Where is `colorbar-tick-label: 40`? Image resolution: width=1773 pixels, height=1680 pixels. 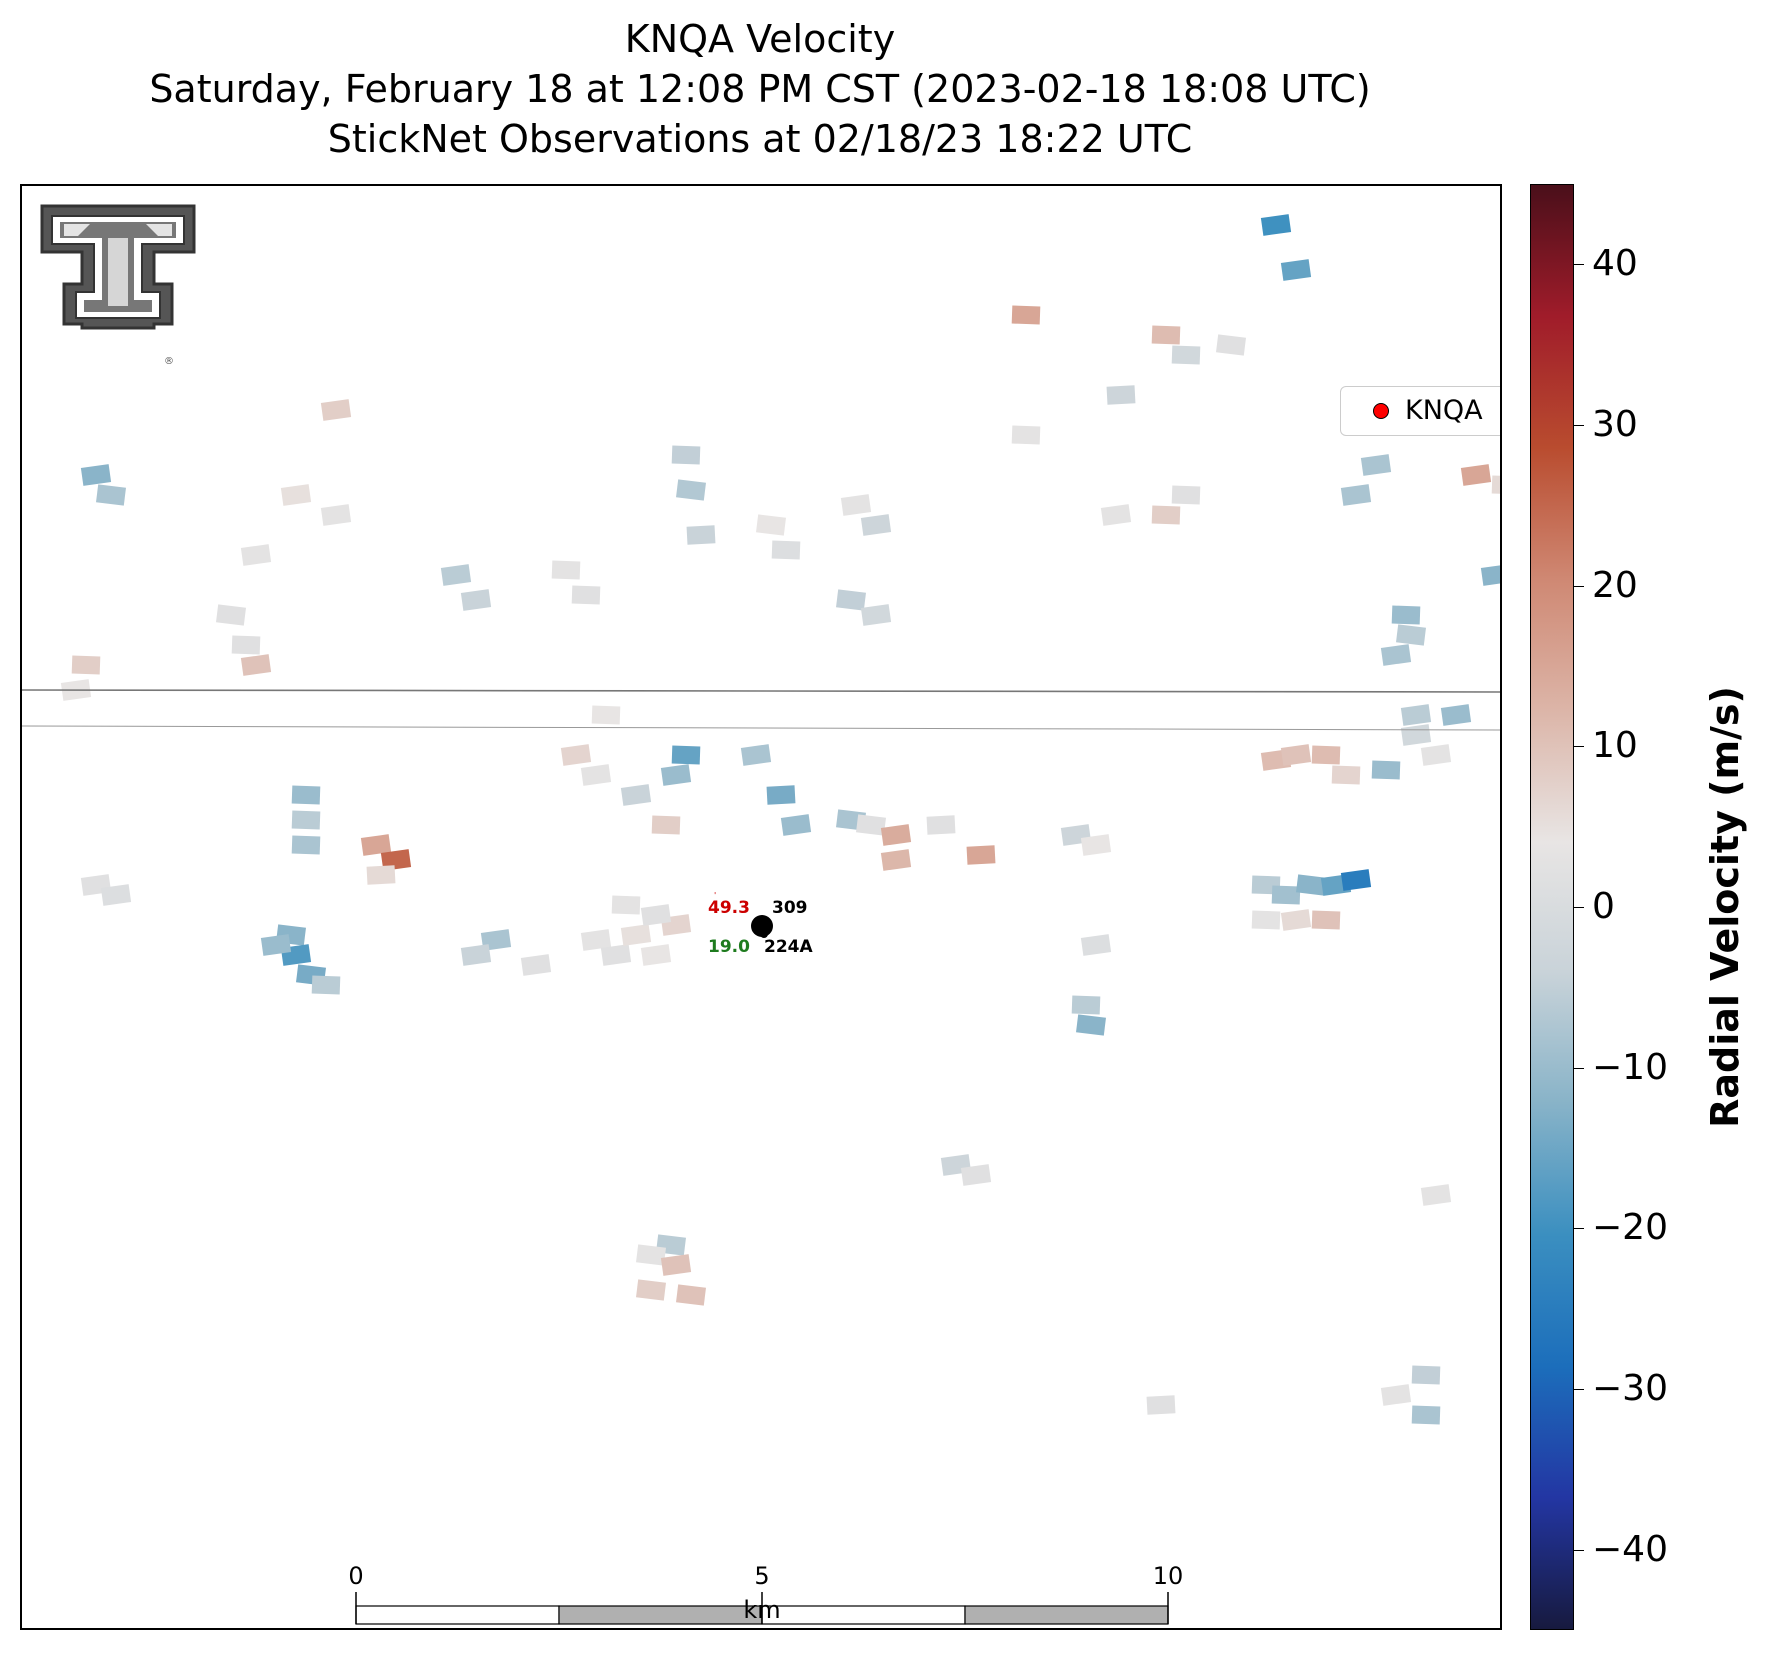 colorbar-tick-label: 40 is located at coordinates (1615, 264).